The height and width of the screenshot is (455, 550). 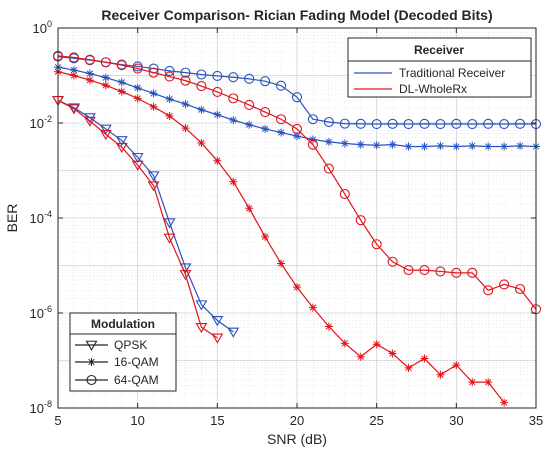 What do you see at coordinates (297, 420) in the screenshot?
I see `x-tick-label: 20` at bounding box center [297, 420].